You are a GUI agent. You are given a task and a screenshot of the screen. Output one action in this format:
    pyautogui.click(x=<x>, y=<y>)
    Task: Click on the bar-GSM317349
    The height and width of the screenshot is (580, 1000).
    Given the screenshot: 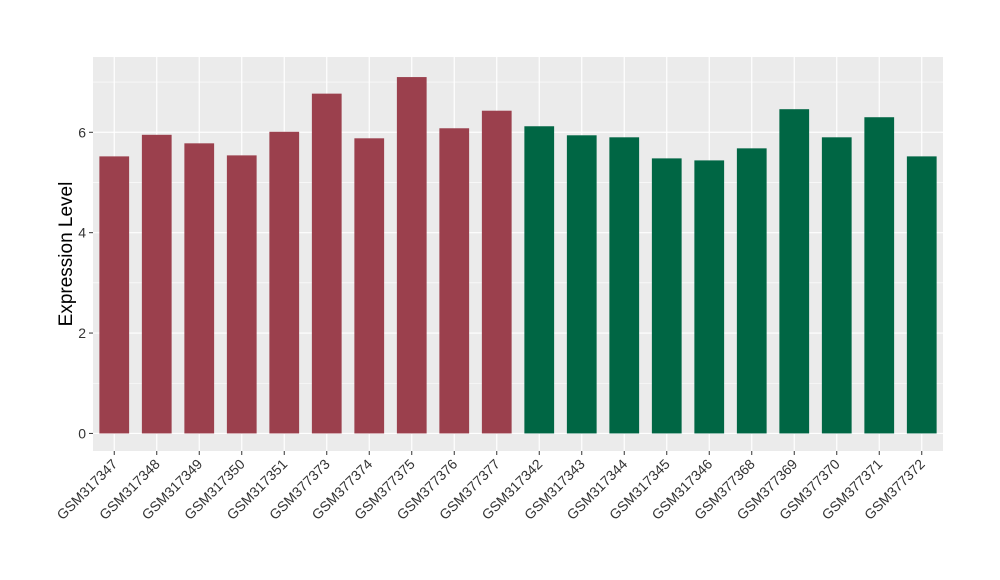 What is the action you would take?
    pyautogui.click(x=199, y=288)
    